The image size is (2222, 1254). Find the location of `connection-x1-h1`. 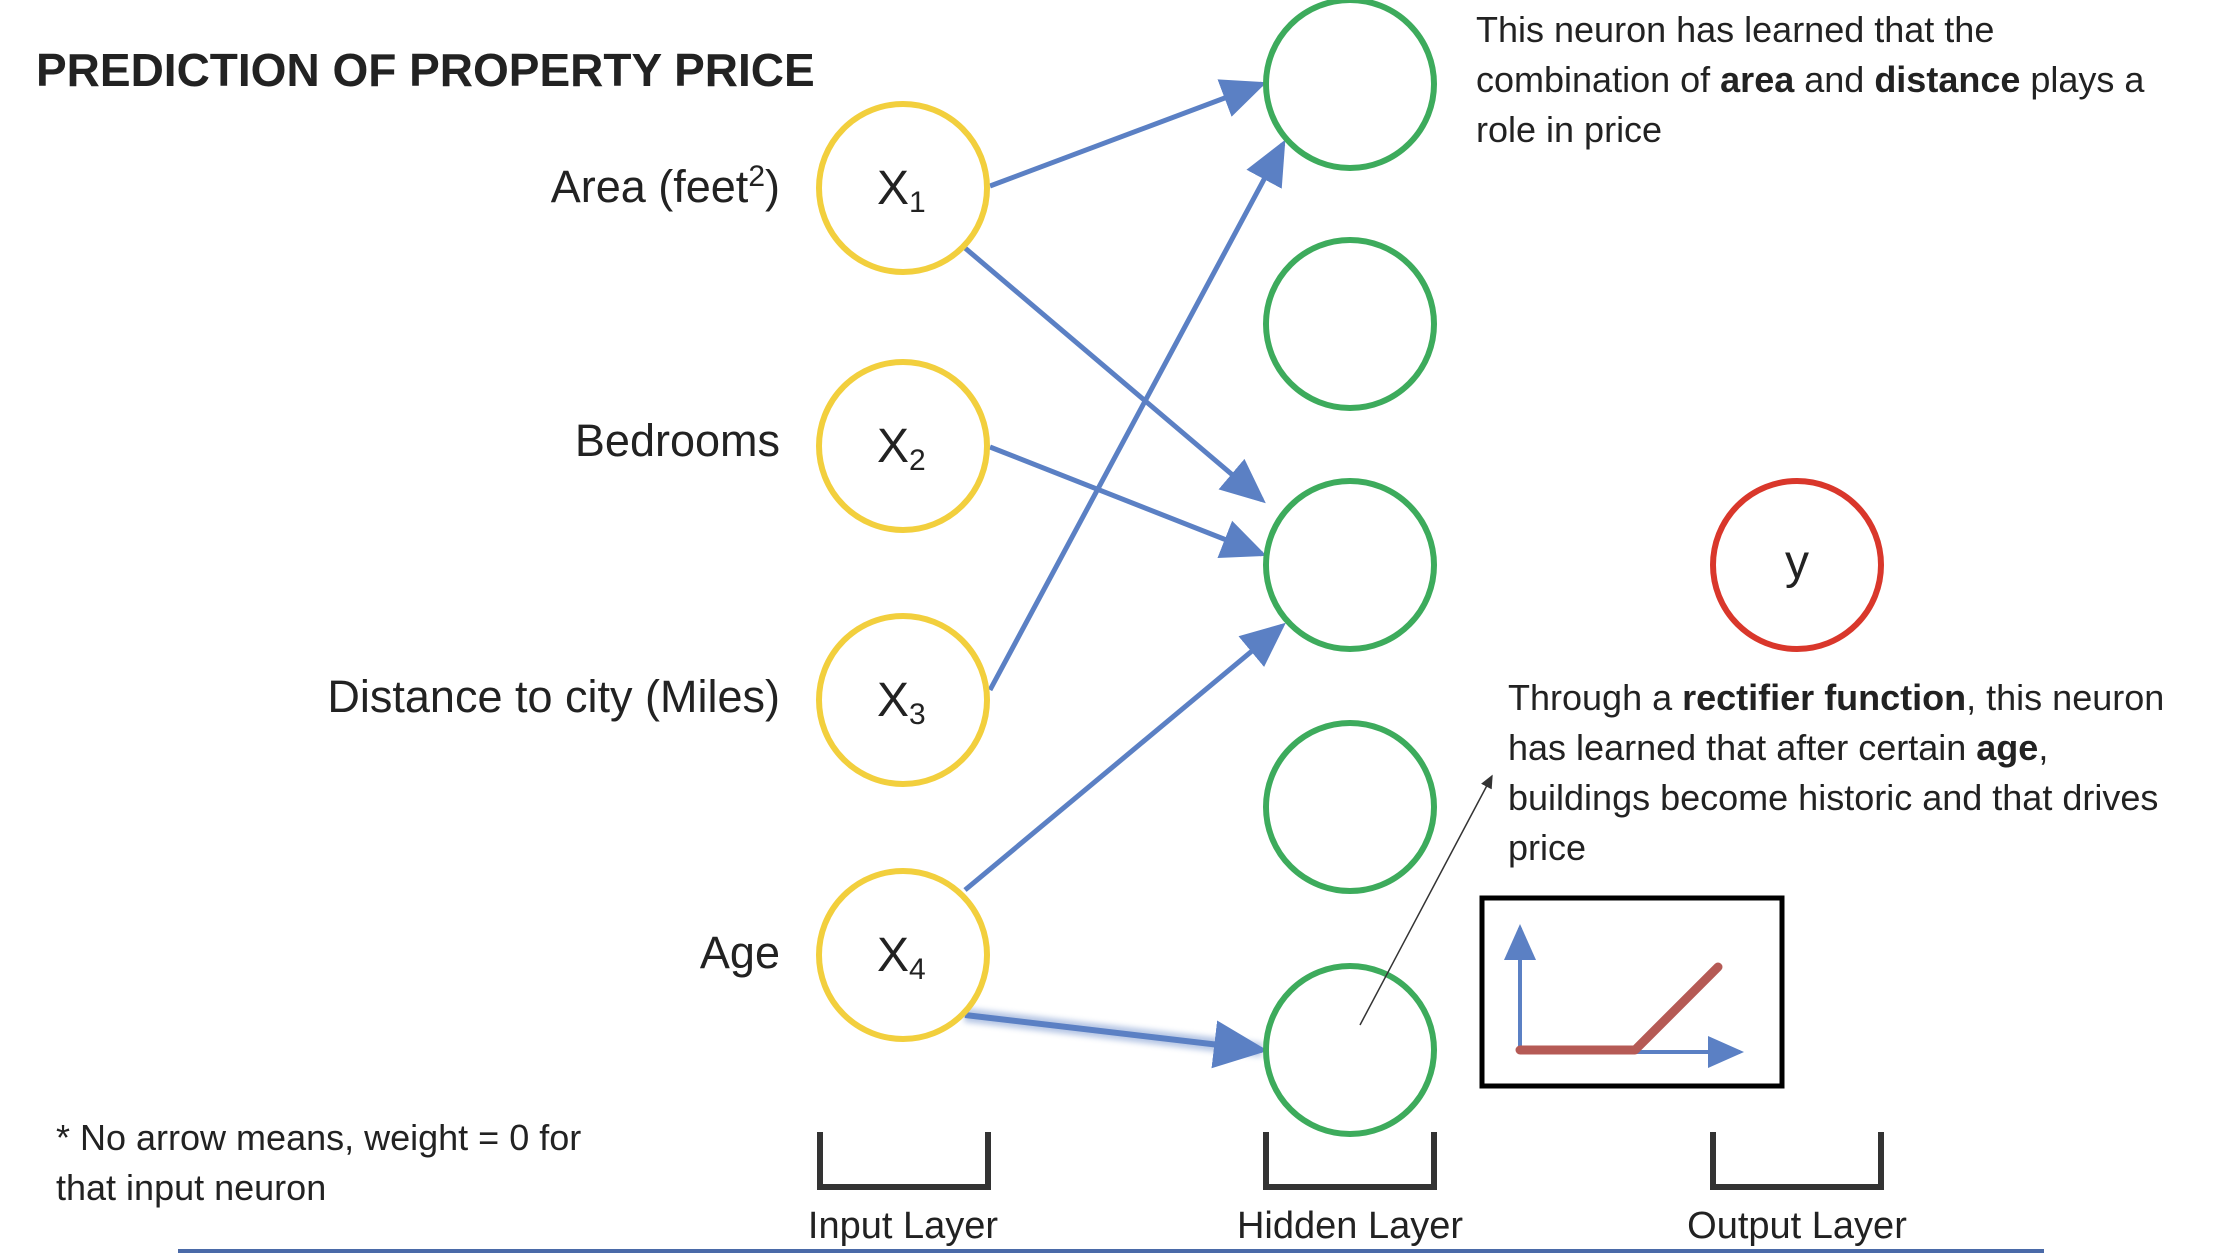

connection-x1-h1 is located at coordinates (1128, 134).